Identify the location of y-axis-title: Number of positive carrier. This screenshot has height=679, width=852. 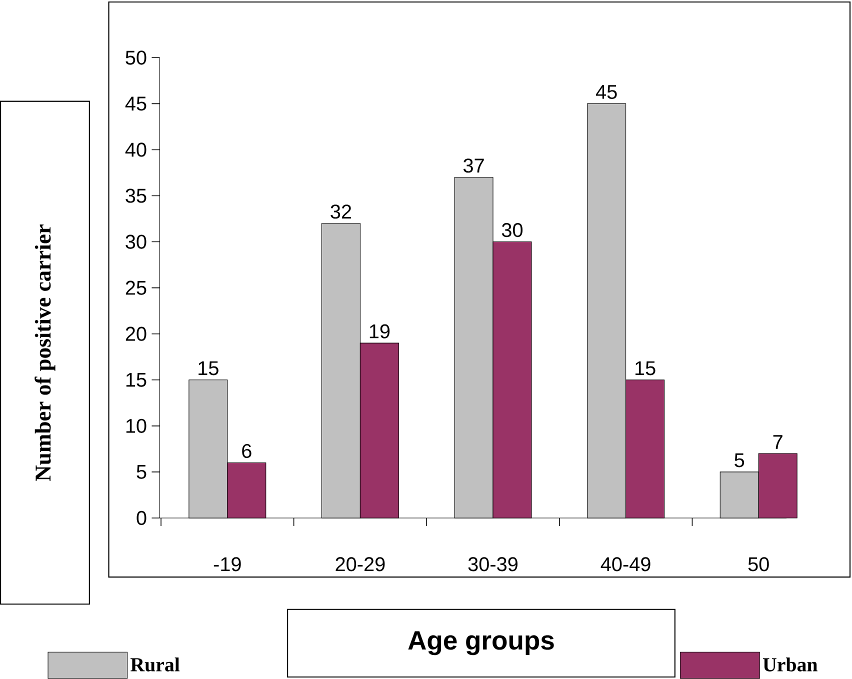
(45, 353).